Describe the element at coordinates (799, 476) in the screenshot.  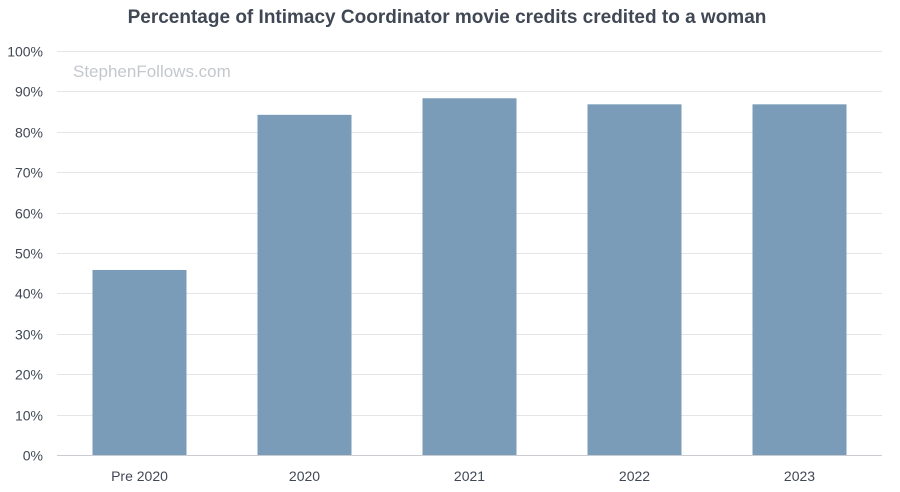
I see `x-tick-label: 2023` at that location.